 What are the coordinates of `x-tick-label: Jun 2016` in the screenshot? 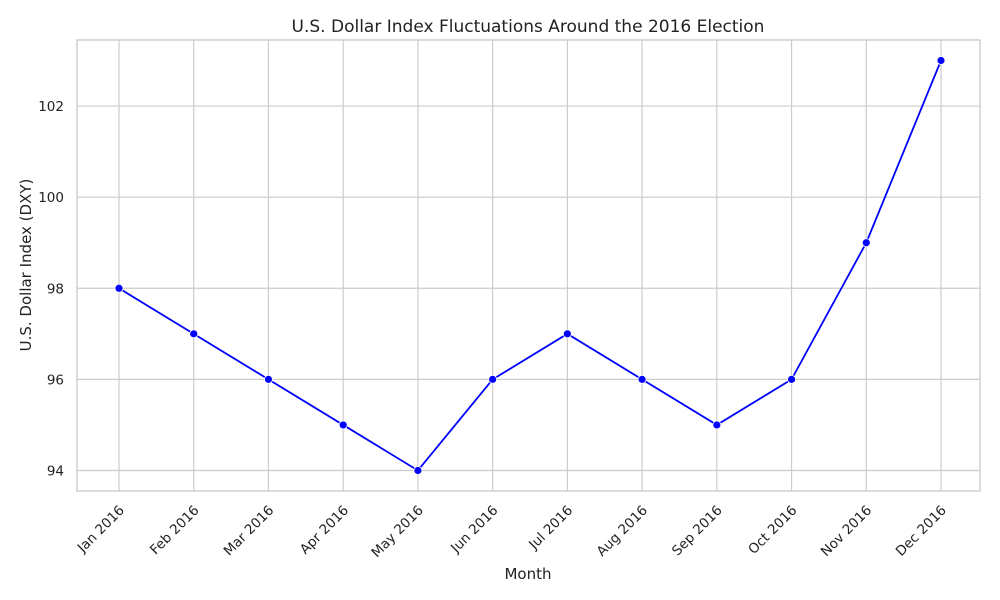 It's located at (474, 530).